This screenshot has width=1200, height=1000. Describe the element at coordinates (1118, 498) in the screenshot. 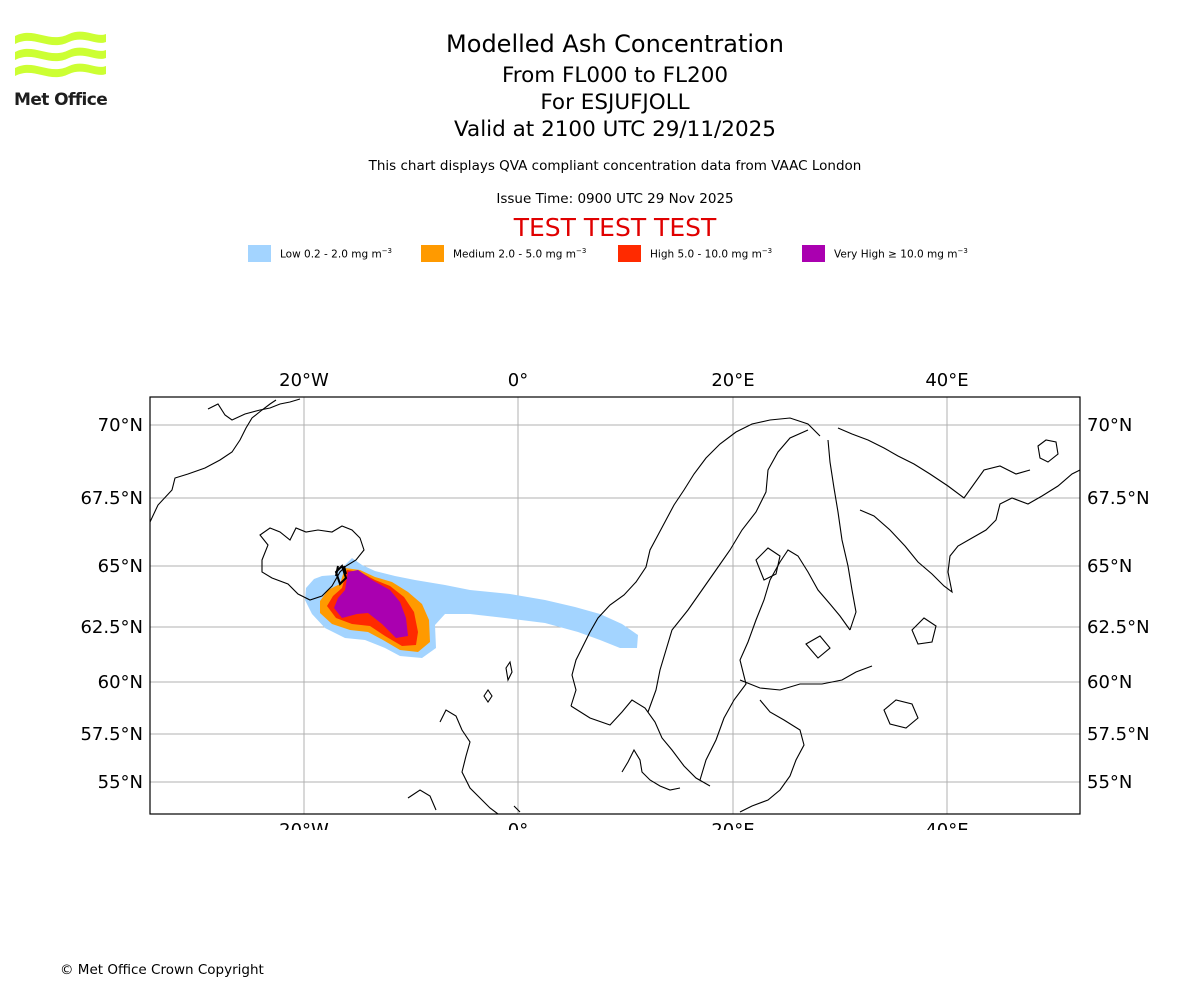

I see `lat-label-right: 67.5°N` at that location.